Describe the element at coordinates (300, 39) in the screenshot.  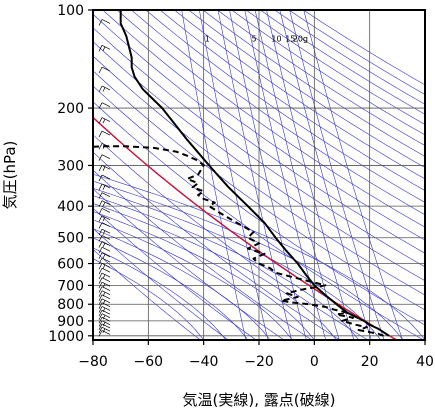
I see `mixing-ratio-label: 20g` at that location.